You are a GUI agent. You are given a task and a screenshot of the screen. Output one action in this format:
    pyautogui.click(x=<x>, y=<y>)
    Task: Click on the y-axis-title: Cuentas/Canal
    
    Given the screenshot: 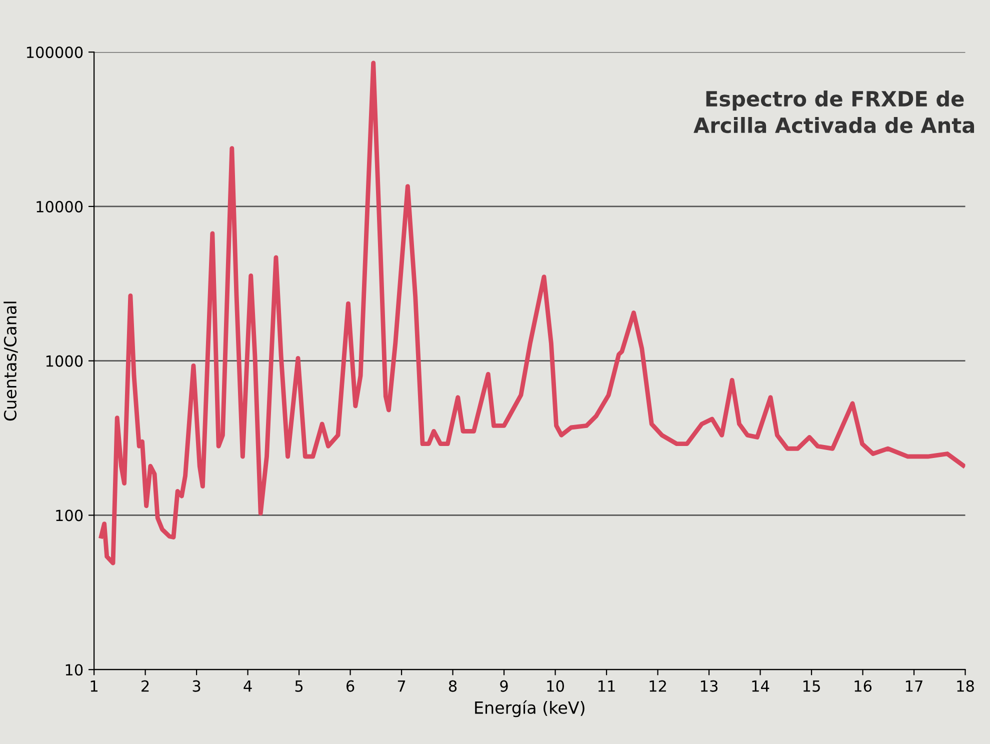 What is the action you would take?
    pyautogui.click(x=11, y=361)
    